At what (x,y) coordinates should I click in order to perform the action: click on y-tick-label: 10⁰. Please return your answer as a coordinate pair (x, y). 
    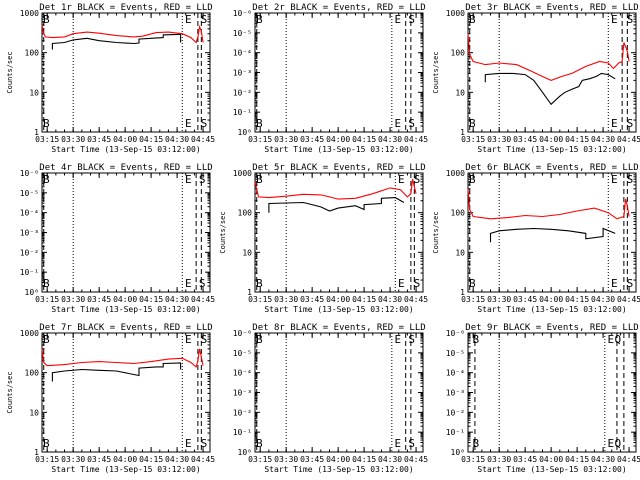
    Looking at the image, I should click on (32, 292).